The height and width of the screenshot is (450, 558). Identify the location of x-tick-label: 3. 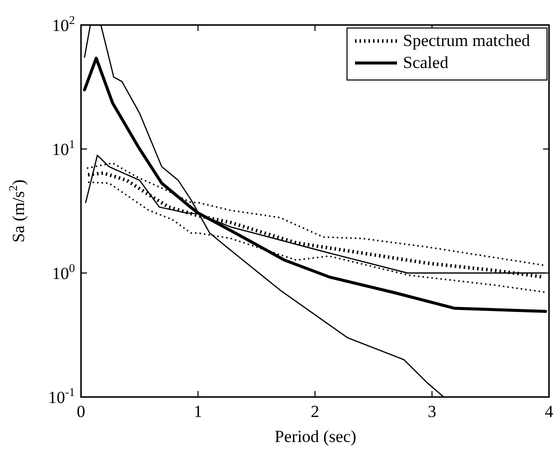
(432, 411).